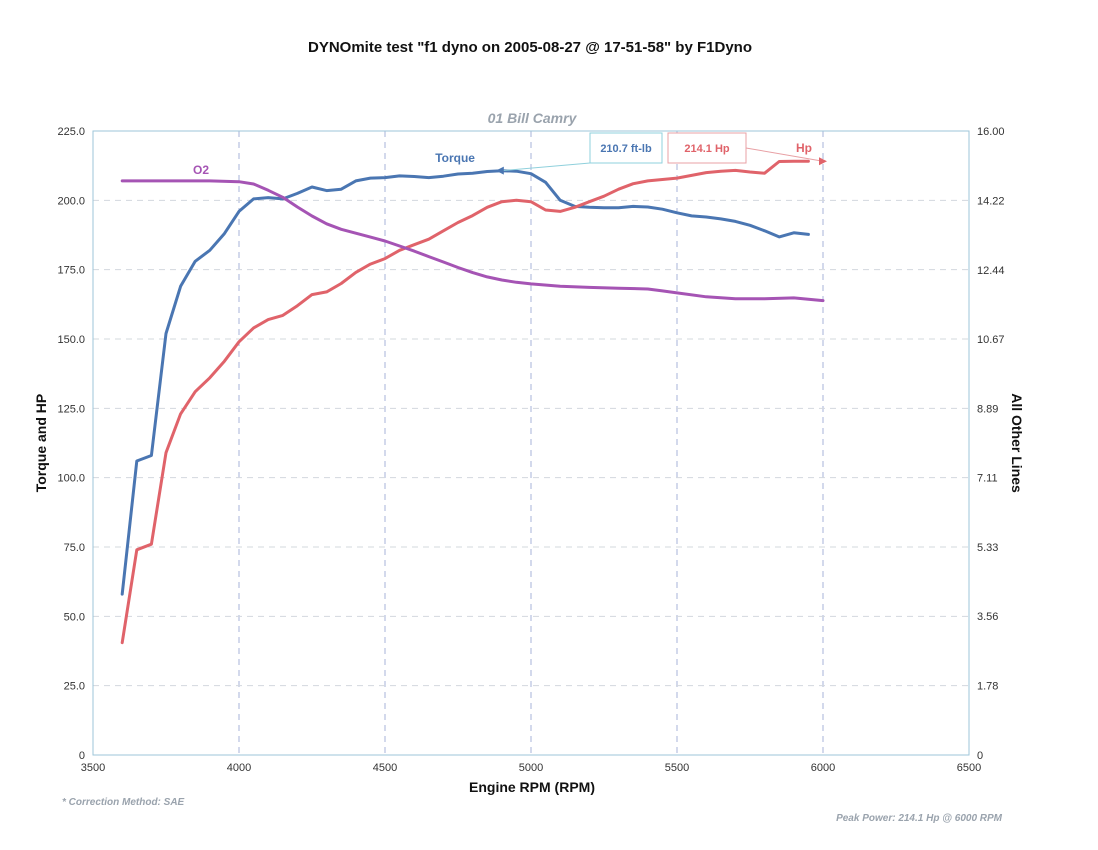 The image size is (1098, 850). Describe the element at coordinates (71, 201) in the screenshot. I see `y-tick-label: 200.0` at that location.